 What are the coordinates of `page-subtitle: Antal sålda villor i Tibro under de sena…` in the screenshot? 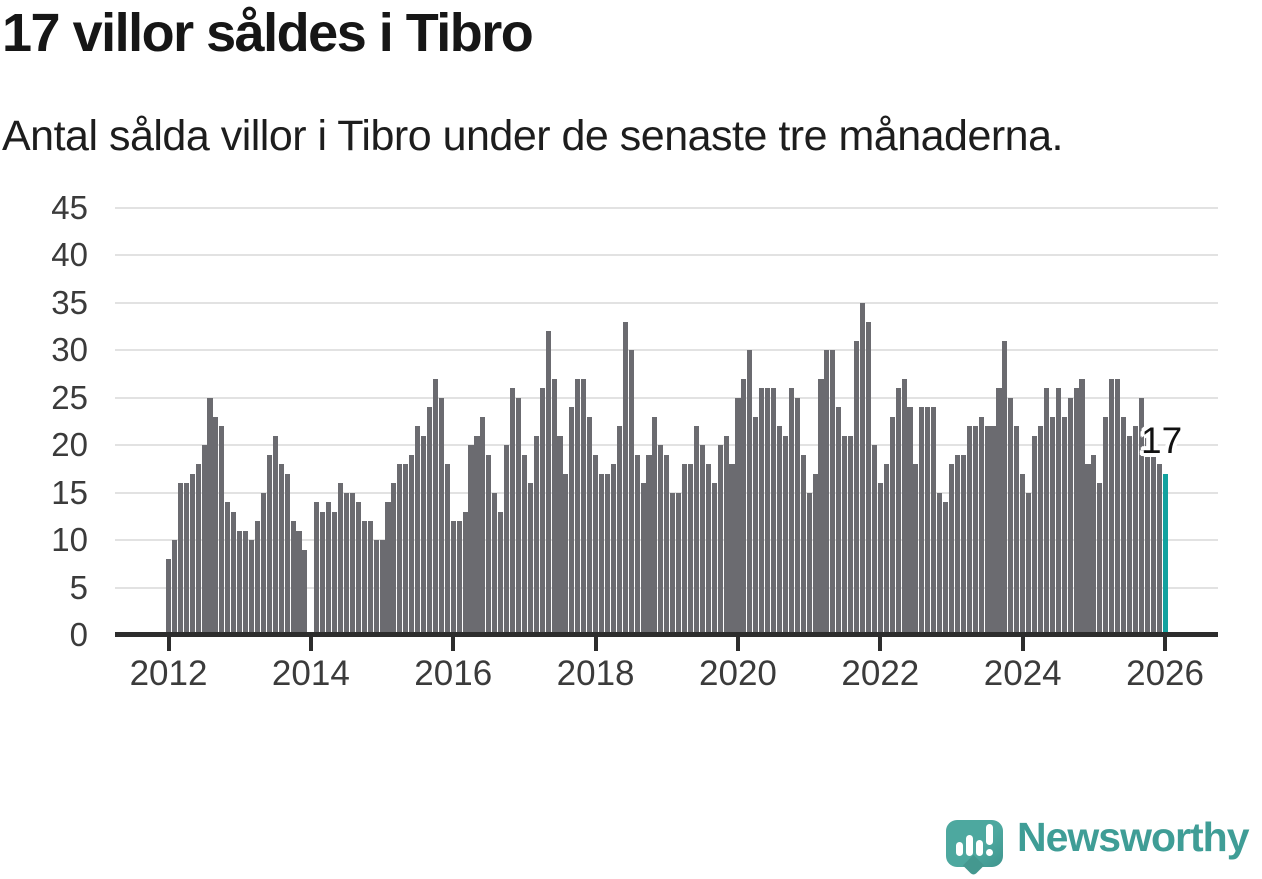 It's located at (532, 136).